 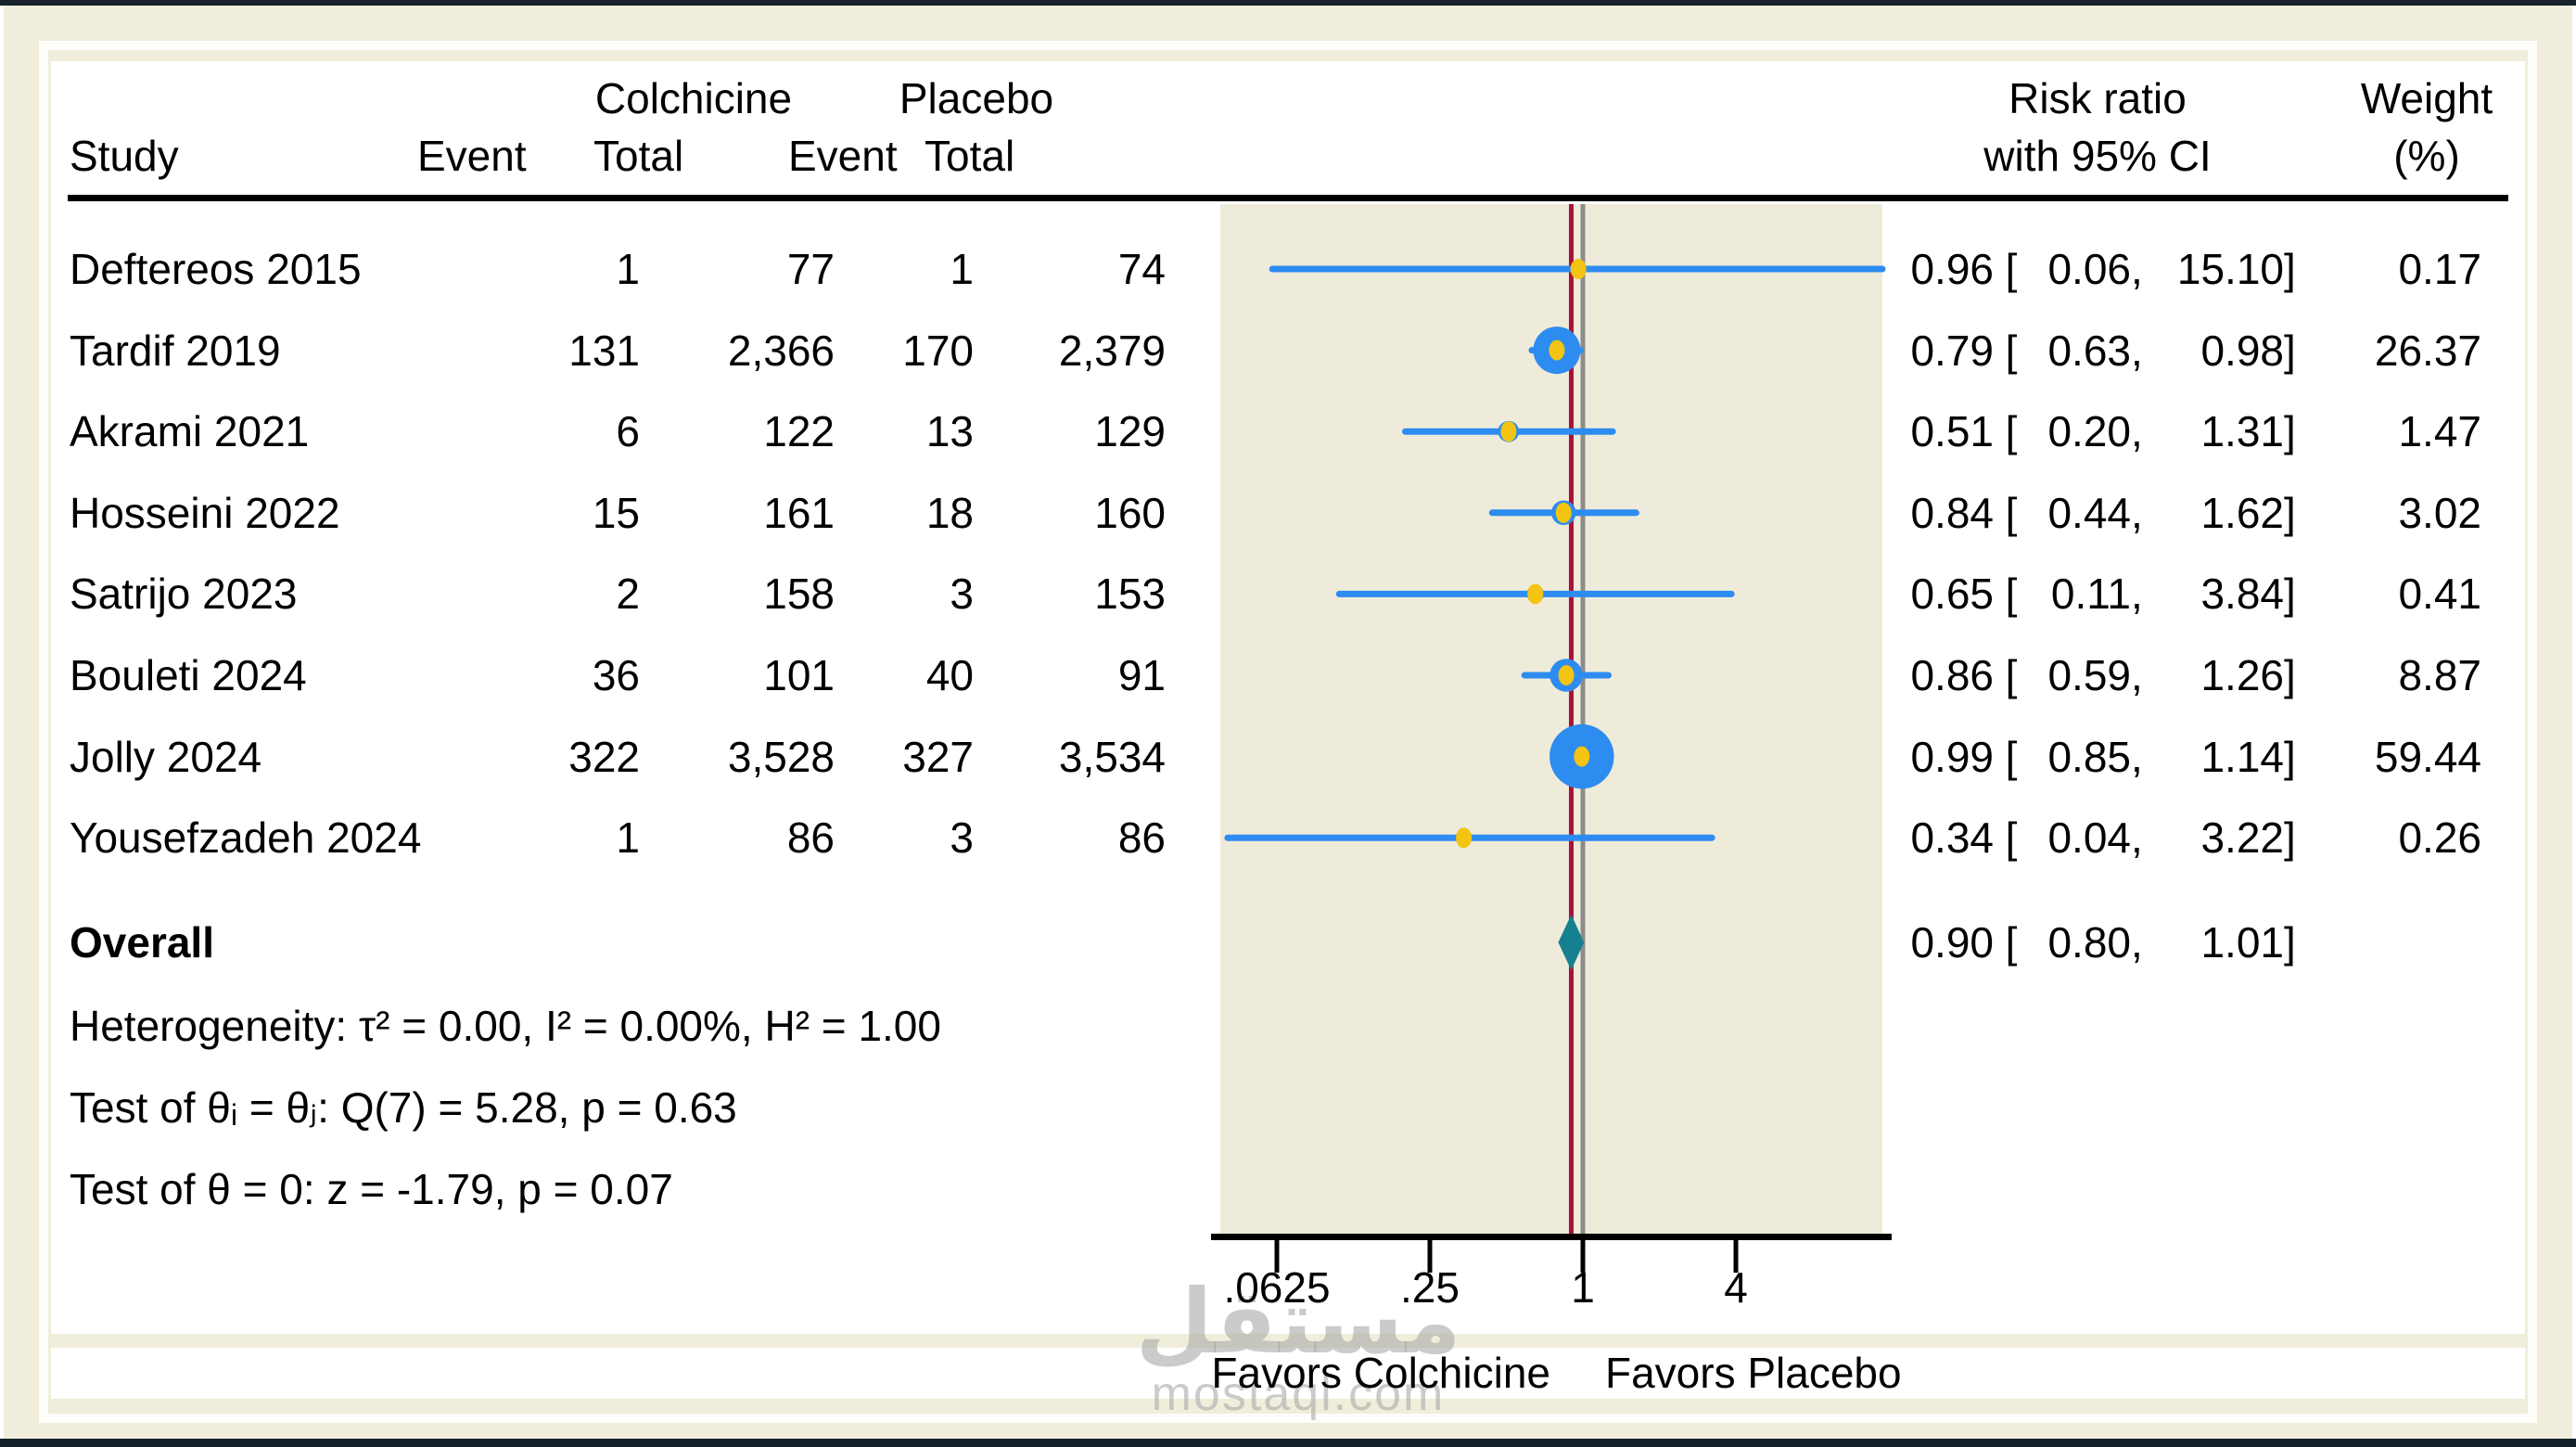 I want to click on header-weight: Weight, so click(x=2426, y=98).